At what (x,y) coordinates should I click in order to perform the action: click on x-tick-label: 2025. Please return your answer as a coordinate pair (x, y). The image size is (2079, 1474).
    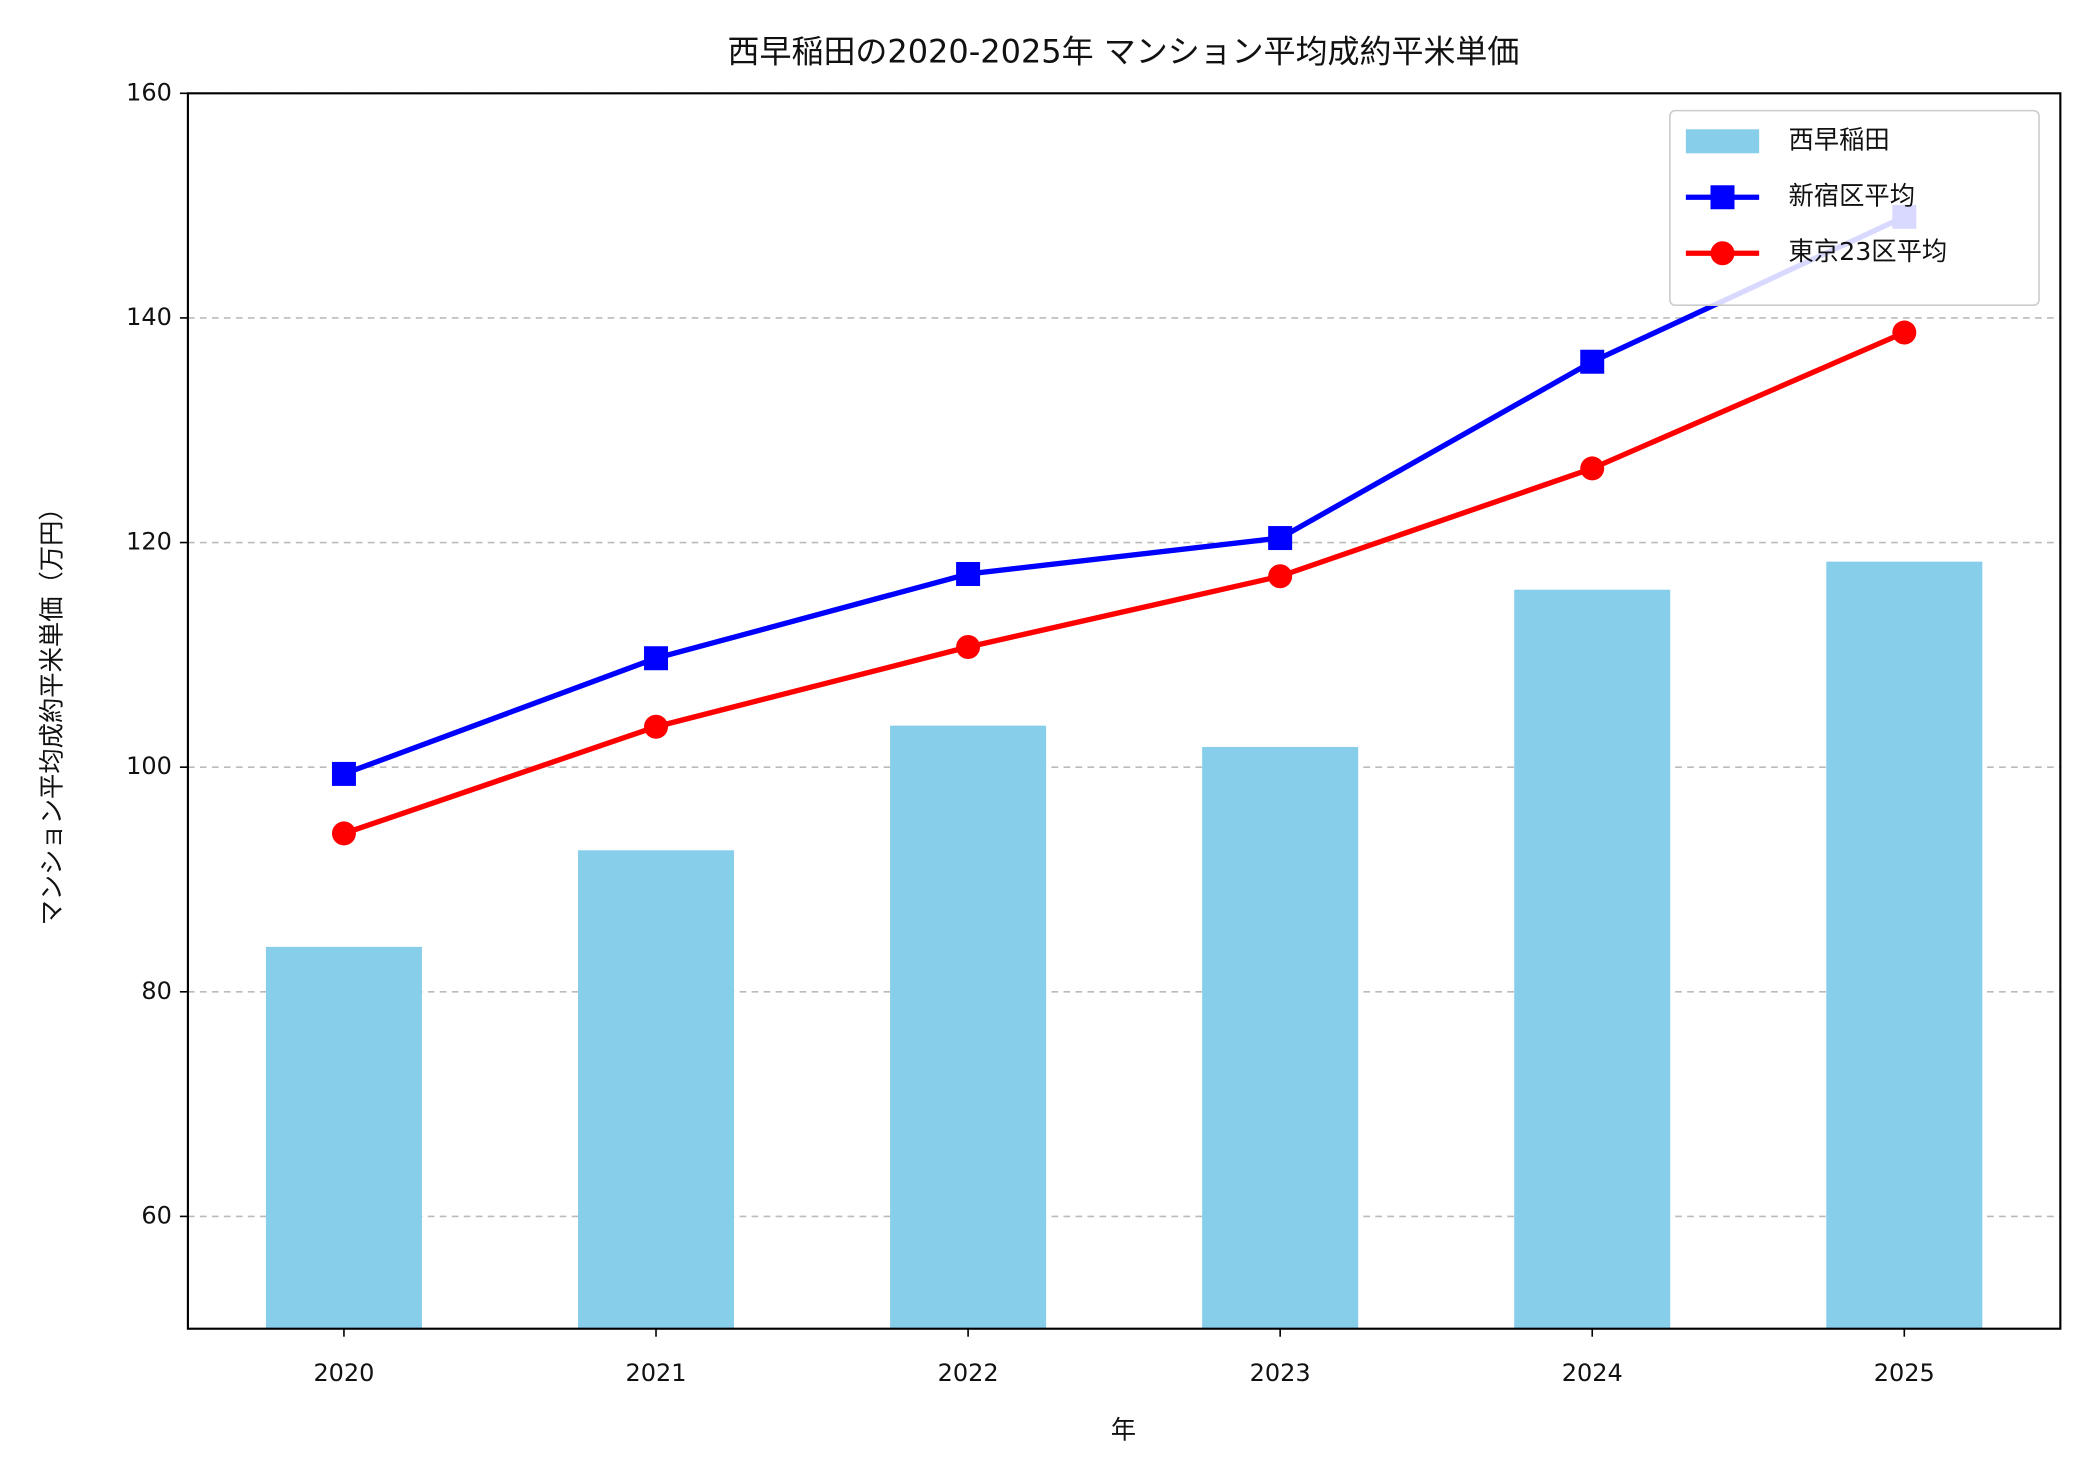
    Looking at the image, I should click on (1904, 1373).